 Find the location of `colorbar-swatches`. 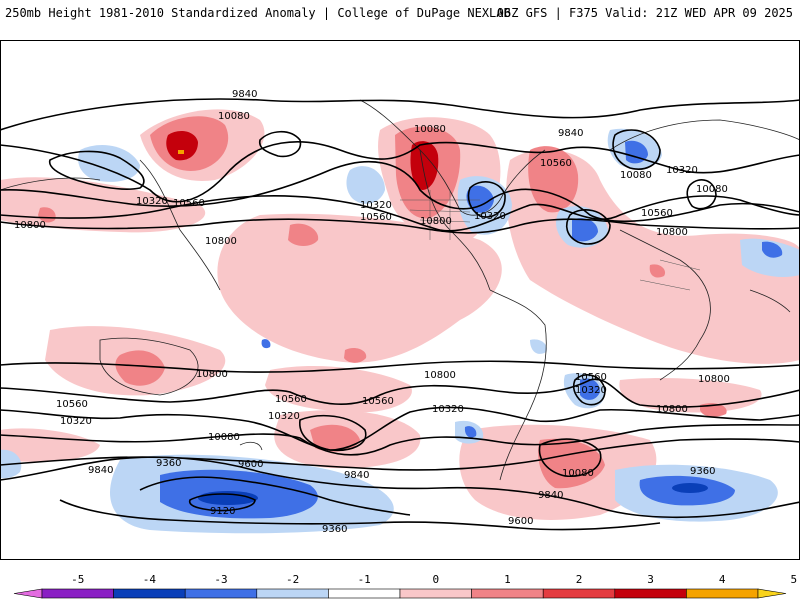

colorbar-swatches is located at coordinates (400, 593).